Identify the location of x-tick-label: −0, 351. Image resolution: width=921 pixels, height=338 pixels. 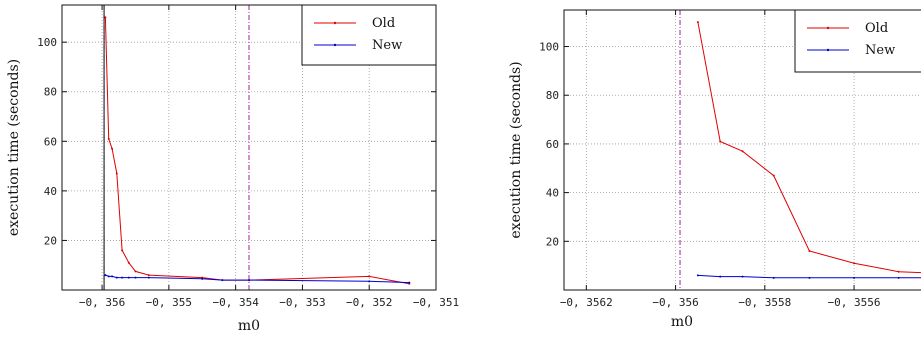
(436, 302).